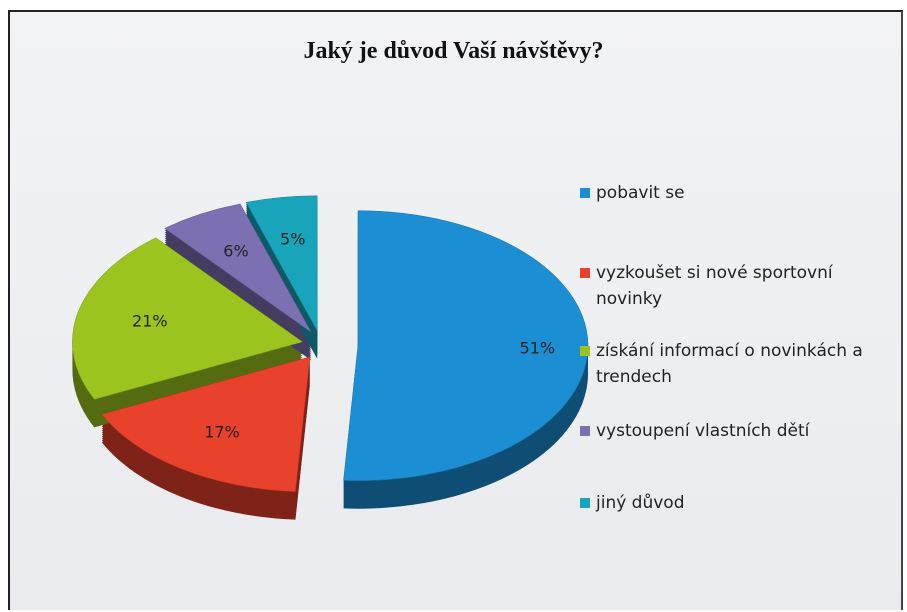 Image resolution: width=907 pixels, height=612 pixels. Describe the element at coordinates (733, 193) in the screenshot. I see `legend-item: pobavit se` at that location.